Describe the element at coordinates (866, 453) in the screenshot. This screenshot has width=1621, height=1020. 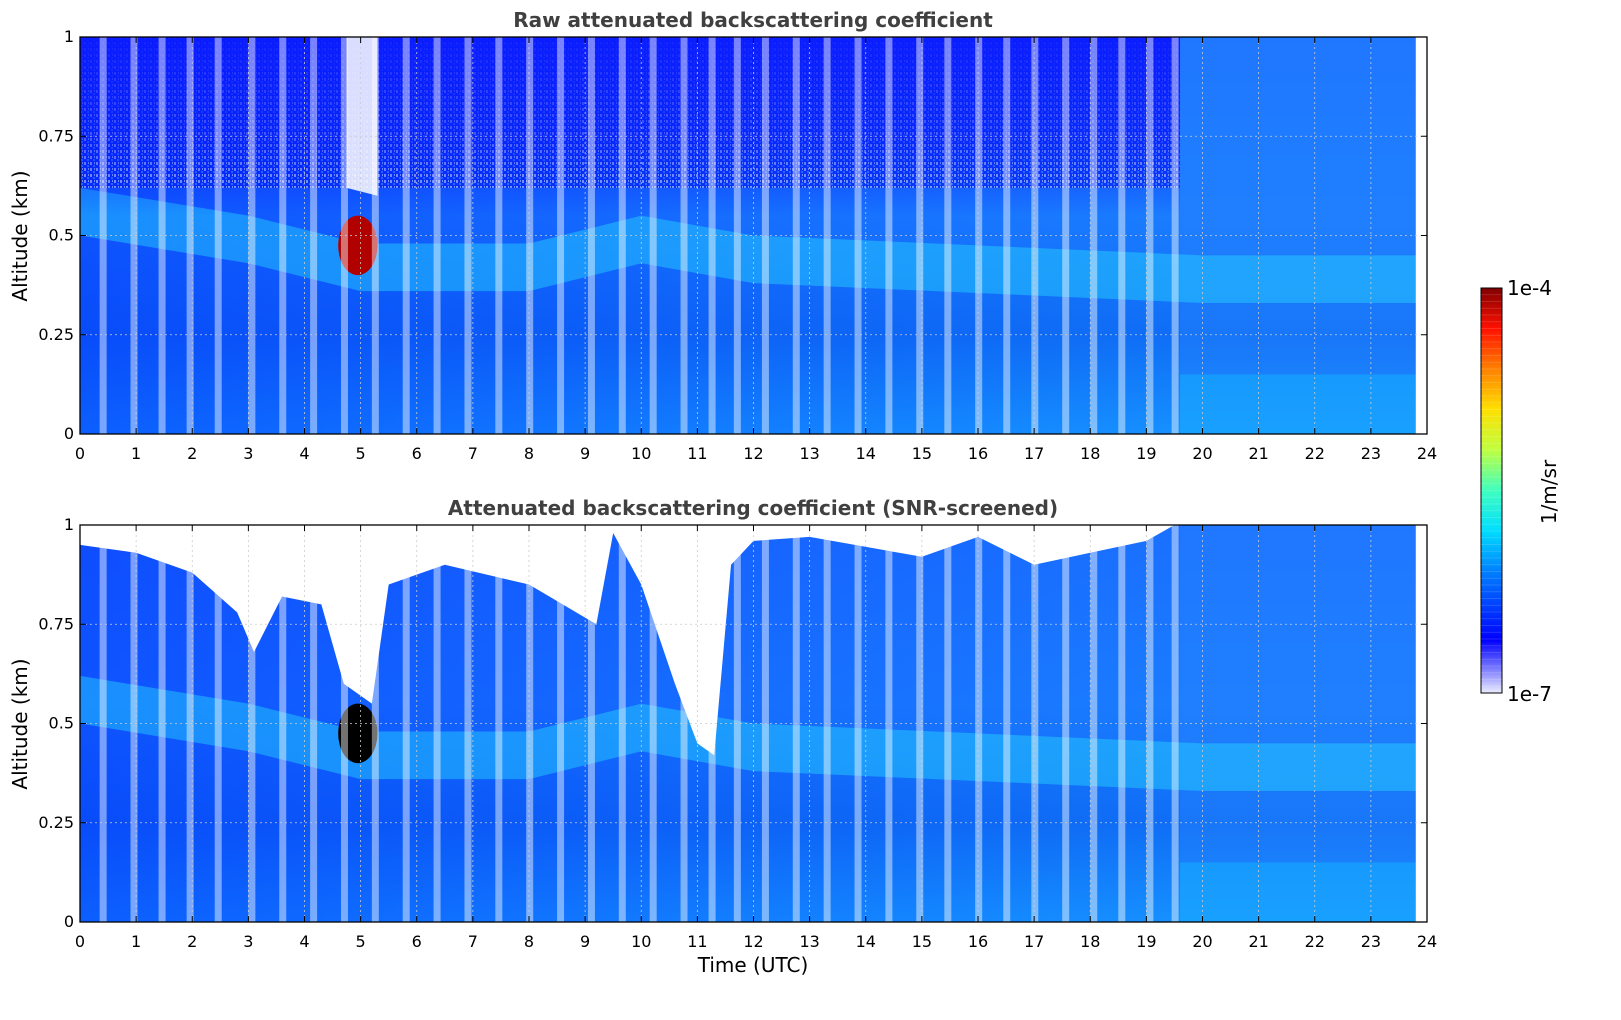
I see `x-tick-label: 14` at that location.